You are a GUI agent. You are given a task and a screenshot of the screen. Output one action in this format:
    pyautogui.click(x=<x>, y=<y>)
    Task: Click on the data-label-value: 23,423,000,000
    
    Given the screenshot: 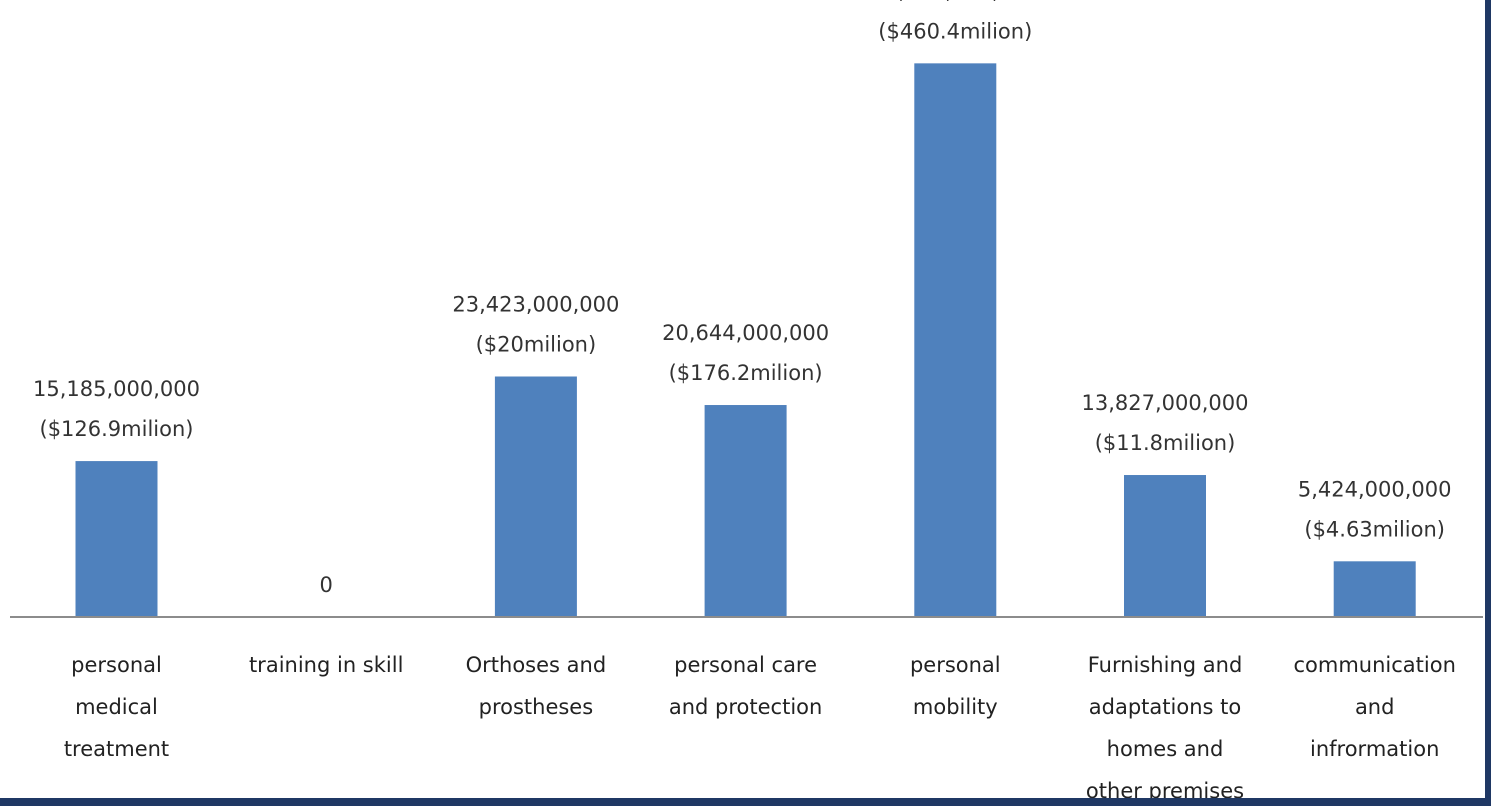 What is the action you would take?
    pyautogui.click(x=535, y=304)
    